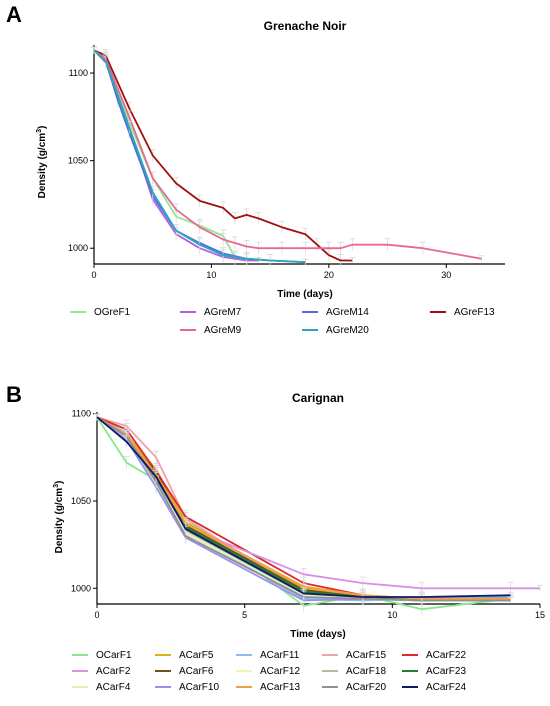 Image resolution: width=550 pixels, height=706 pixels. What do you see at coordinates (366, 655) in the screenshot?
I see `legend-label: ACarF15` at bounding box center [366, 655].